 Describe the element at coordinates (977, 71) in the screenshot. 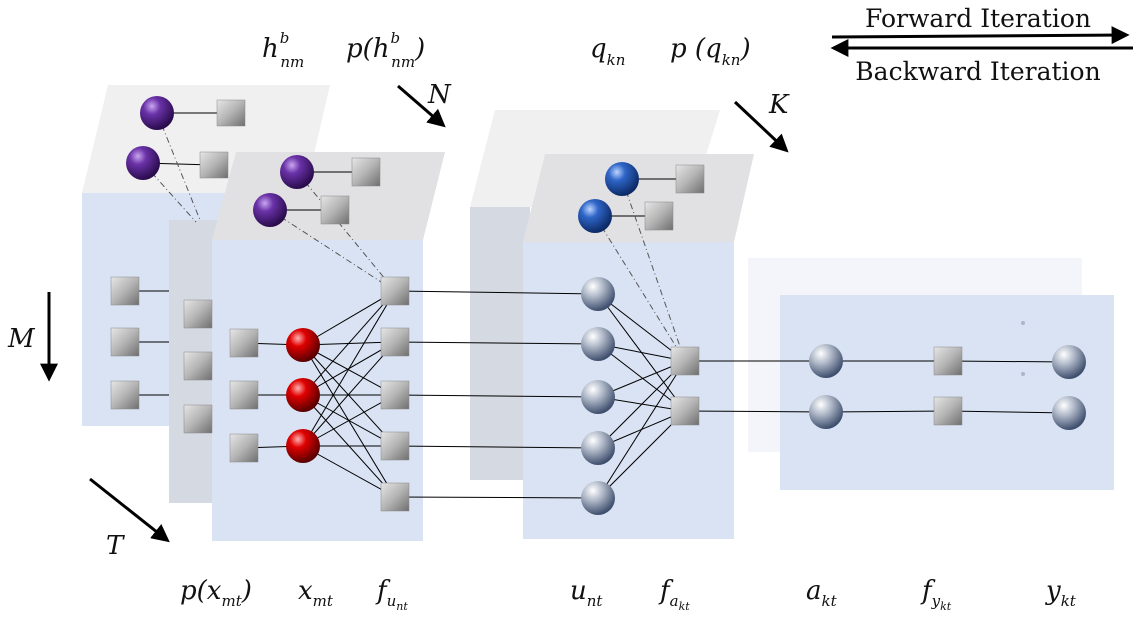

I see `backward-label: Backward Iteration` at that location.